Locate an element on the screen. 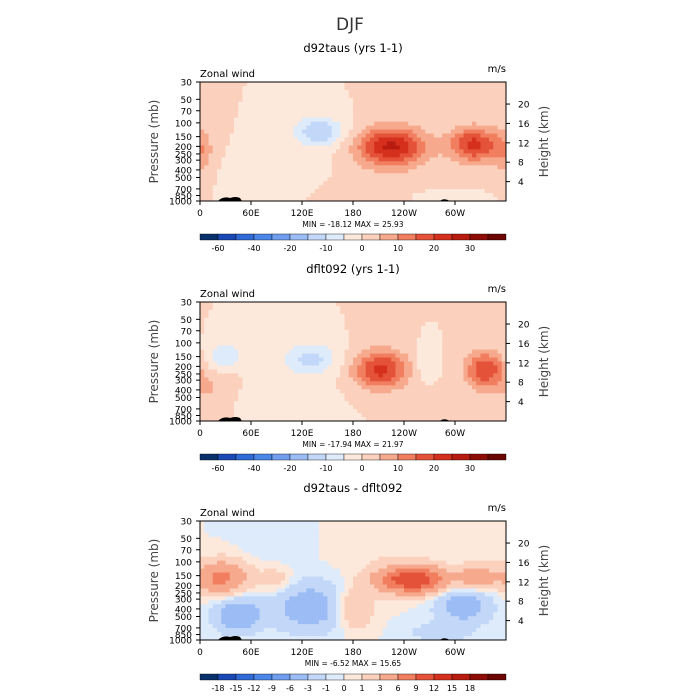 The width and height of the screenshot is (700, 700). x-tick-label: 60E is located at coordinates (250, 434).